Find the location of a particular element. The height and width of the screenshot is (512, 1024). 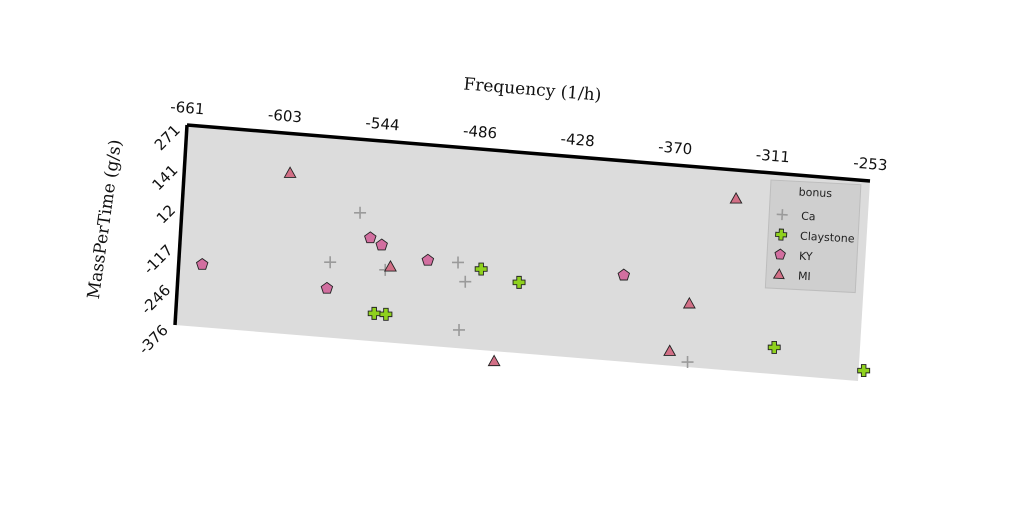

y-tick-label: 12 is located at coordinates (166, 214).